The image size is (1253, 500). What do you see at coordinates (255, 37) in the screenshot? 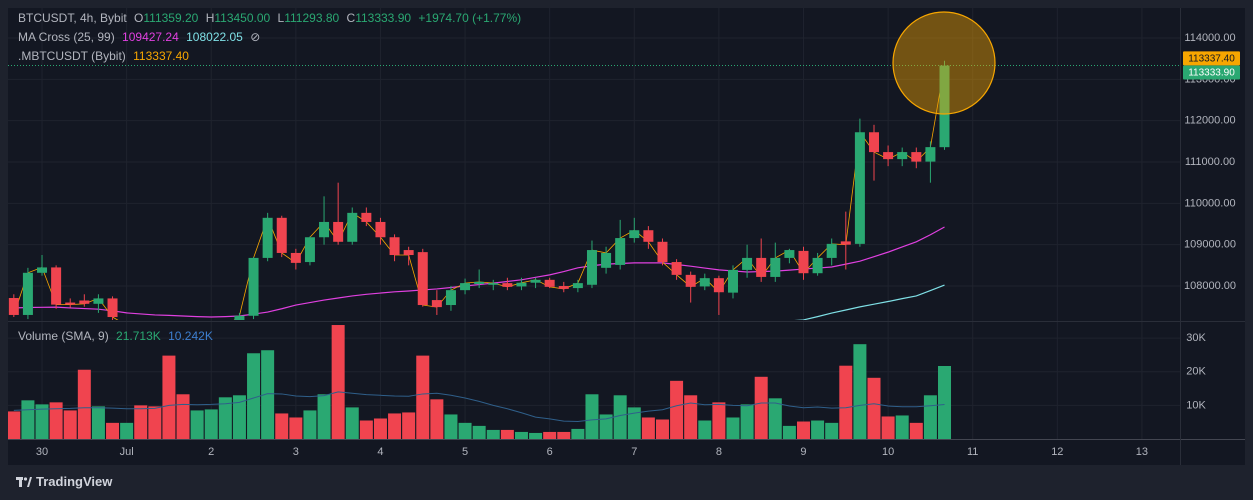
I see `hide-icon: ⊘` at bounding box center [255, 37].